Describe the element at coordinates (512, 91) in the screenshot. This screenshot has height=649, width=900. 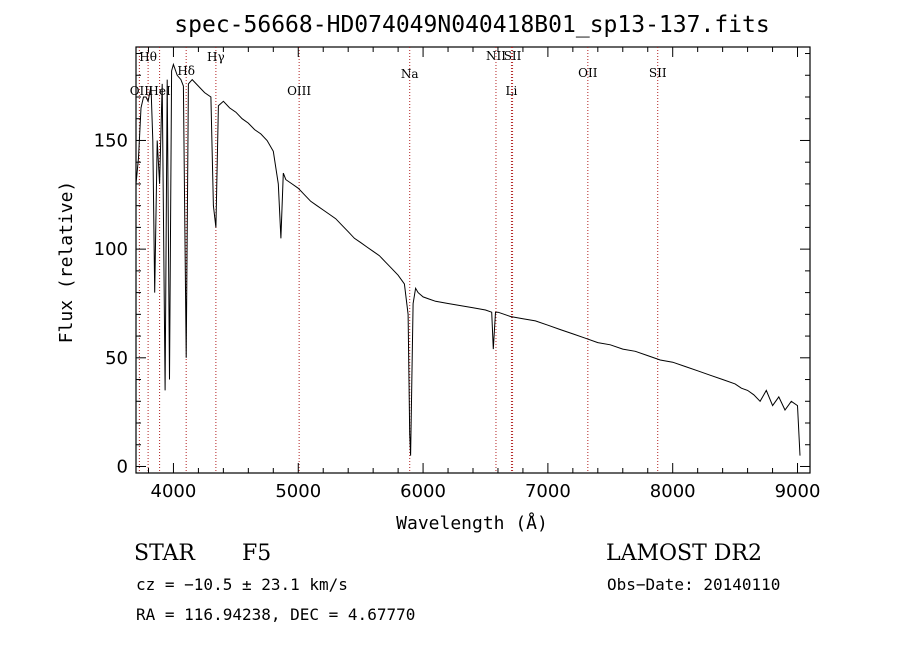
I see `line-marker-label: Li` at that location.